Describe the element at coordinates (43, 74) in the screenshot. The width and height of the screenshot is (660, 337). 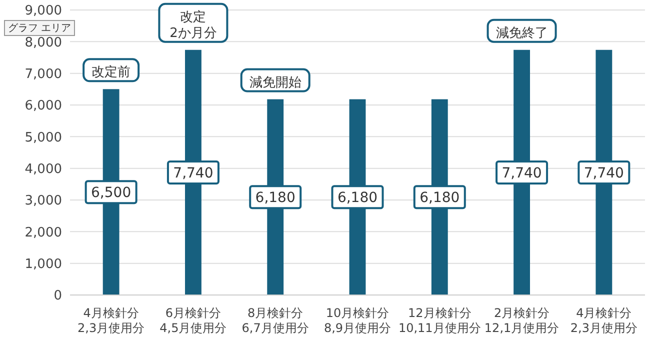
I see `y-tick-label: 7,000` at that location.